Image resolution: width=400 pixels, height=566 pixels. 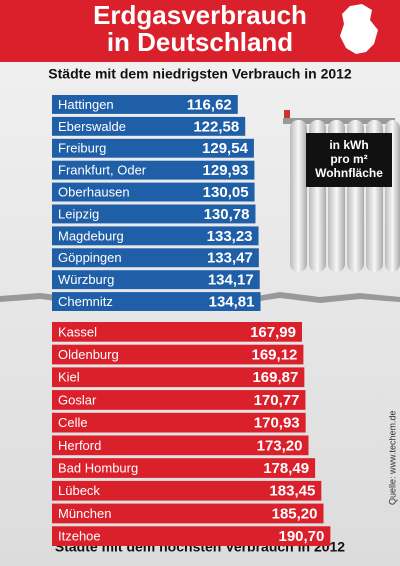 I want to click on source: Quelle: www.techem.de, so click(x=392, y=457).